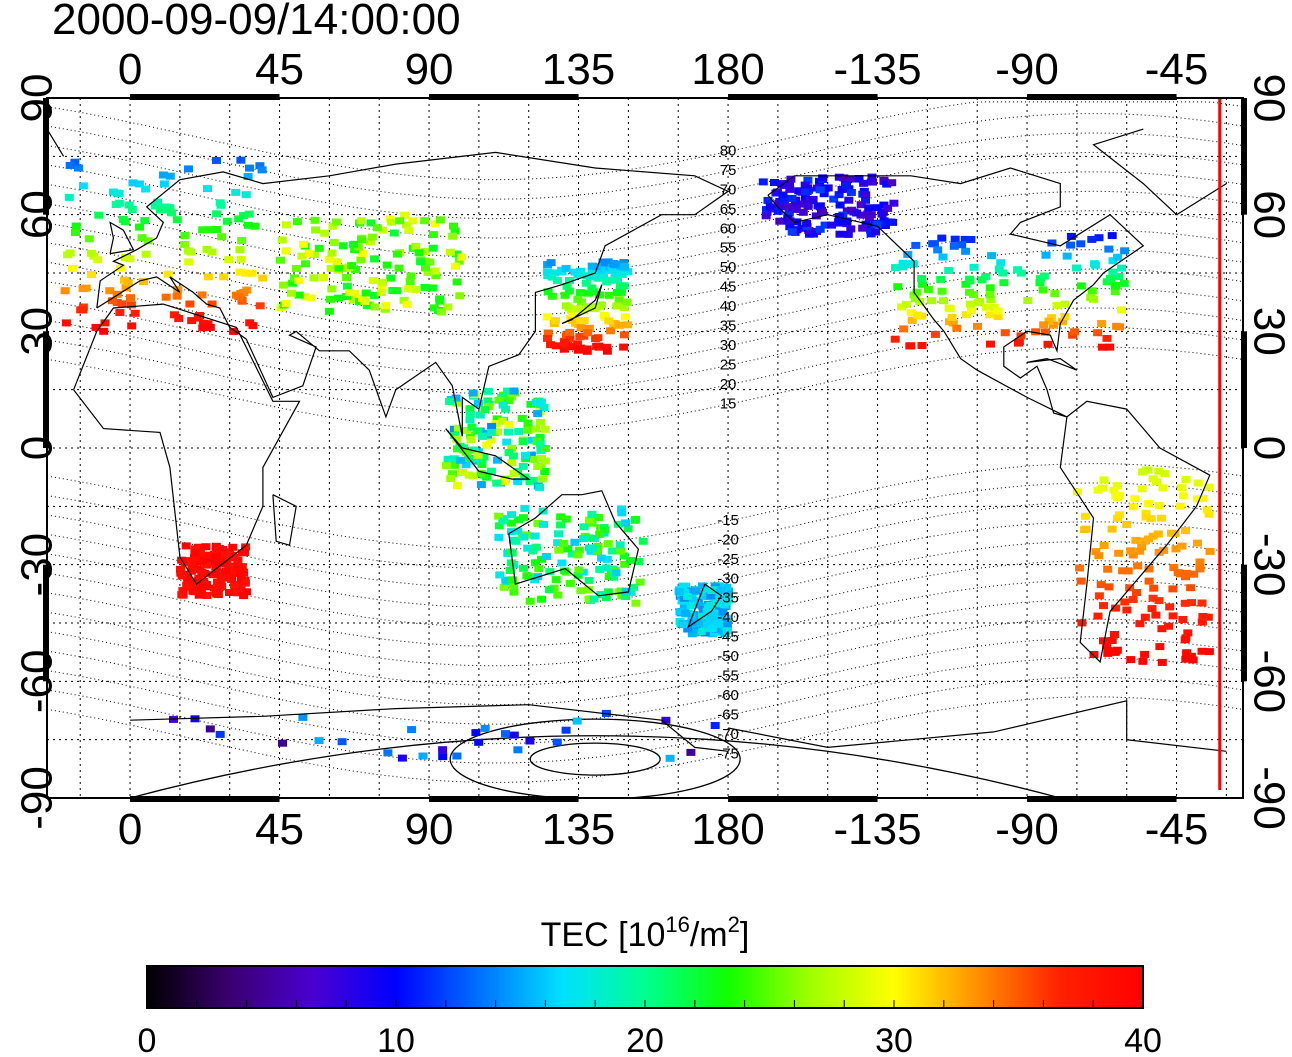  I want to click on maglat-label: -50, so click(728, 656).